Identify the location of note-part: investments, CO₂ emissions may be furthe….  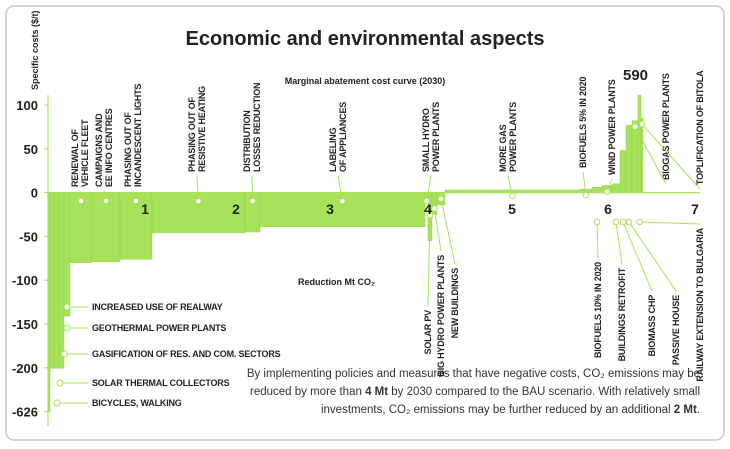
(497, 410).